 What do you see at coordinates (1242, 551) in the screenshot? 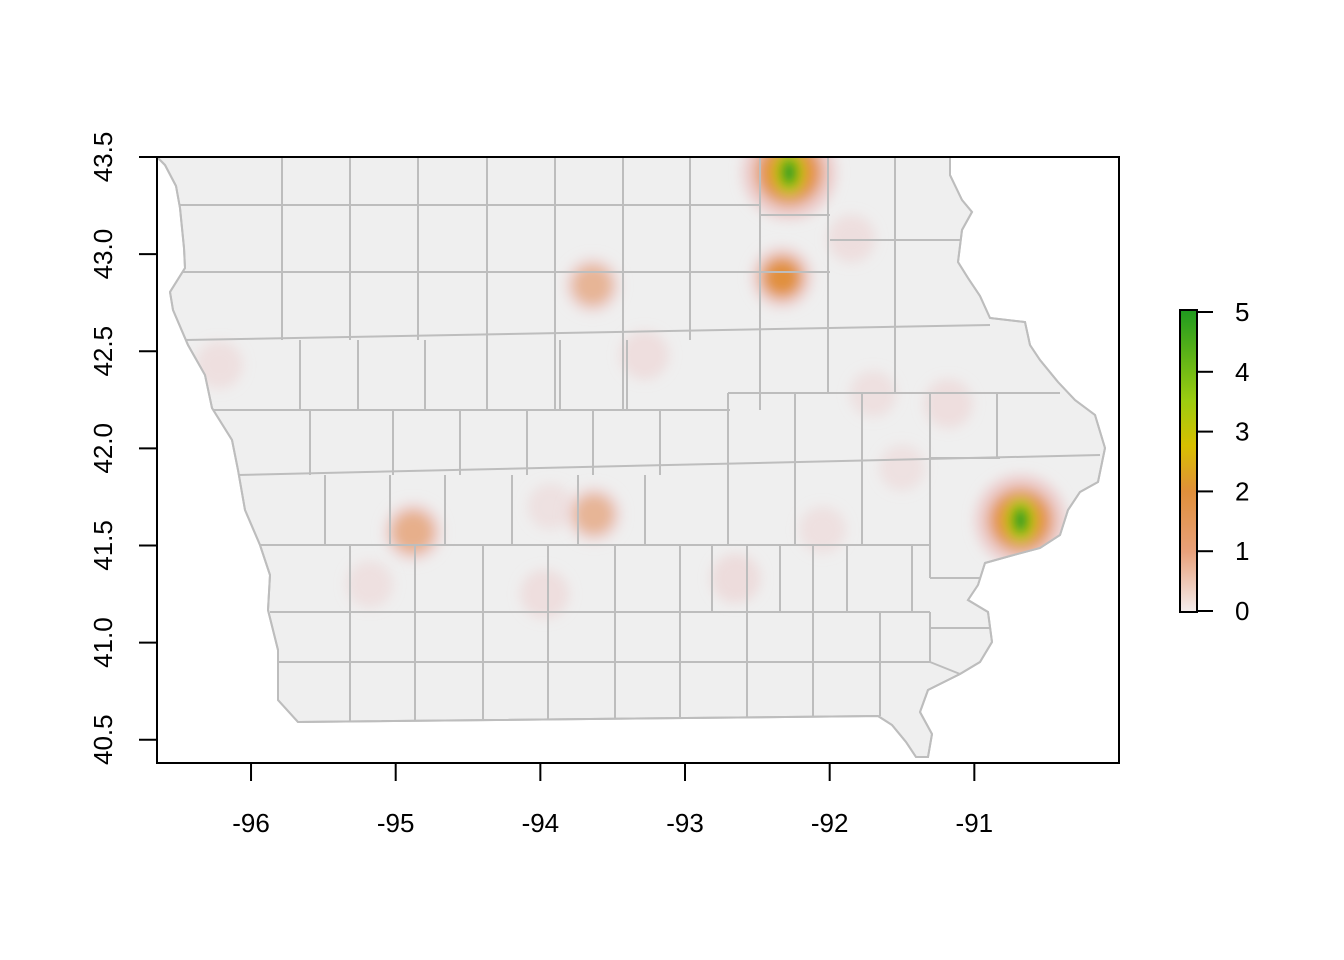
I see `legend-tick-label: 1` at bounding box center [1242, 551].